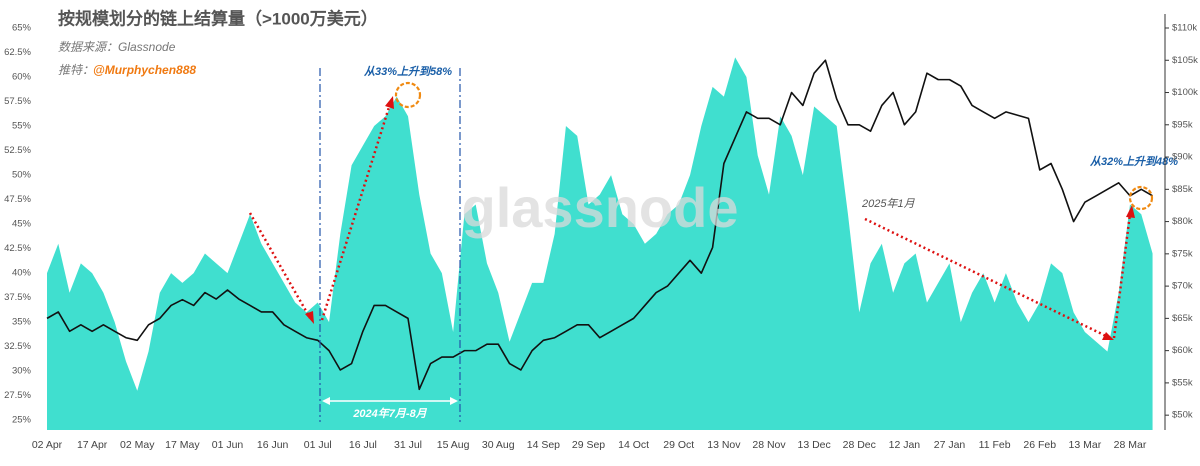 Image resolution: width=1200 pixels, height=466 pixels. Describe the element at coordinates (17, 52) in the screenshot. I see `y-tick-label: 62.5%` at that location.